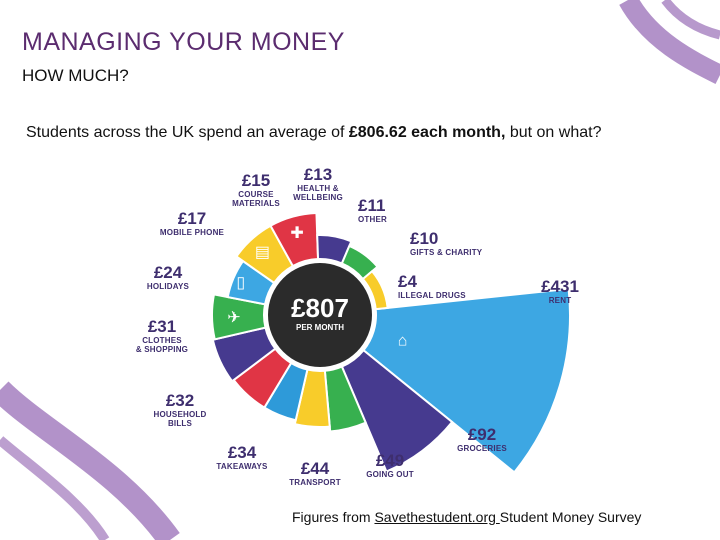 The image size is (720, 540). I want to click on amount-label: £32, so click(180, 400).